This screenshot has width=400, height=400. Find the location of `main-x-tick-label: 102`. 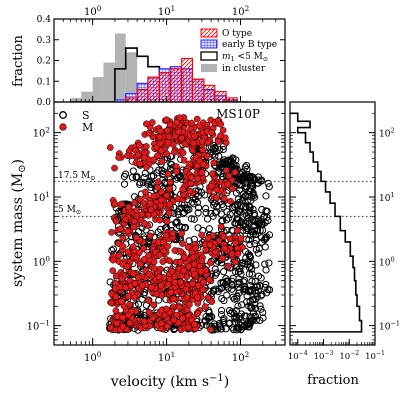

main-x-tick-label: 102 is located at coordinates (240, 357).